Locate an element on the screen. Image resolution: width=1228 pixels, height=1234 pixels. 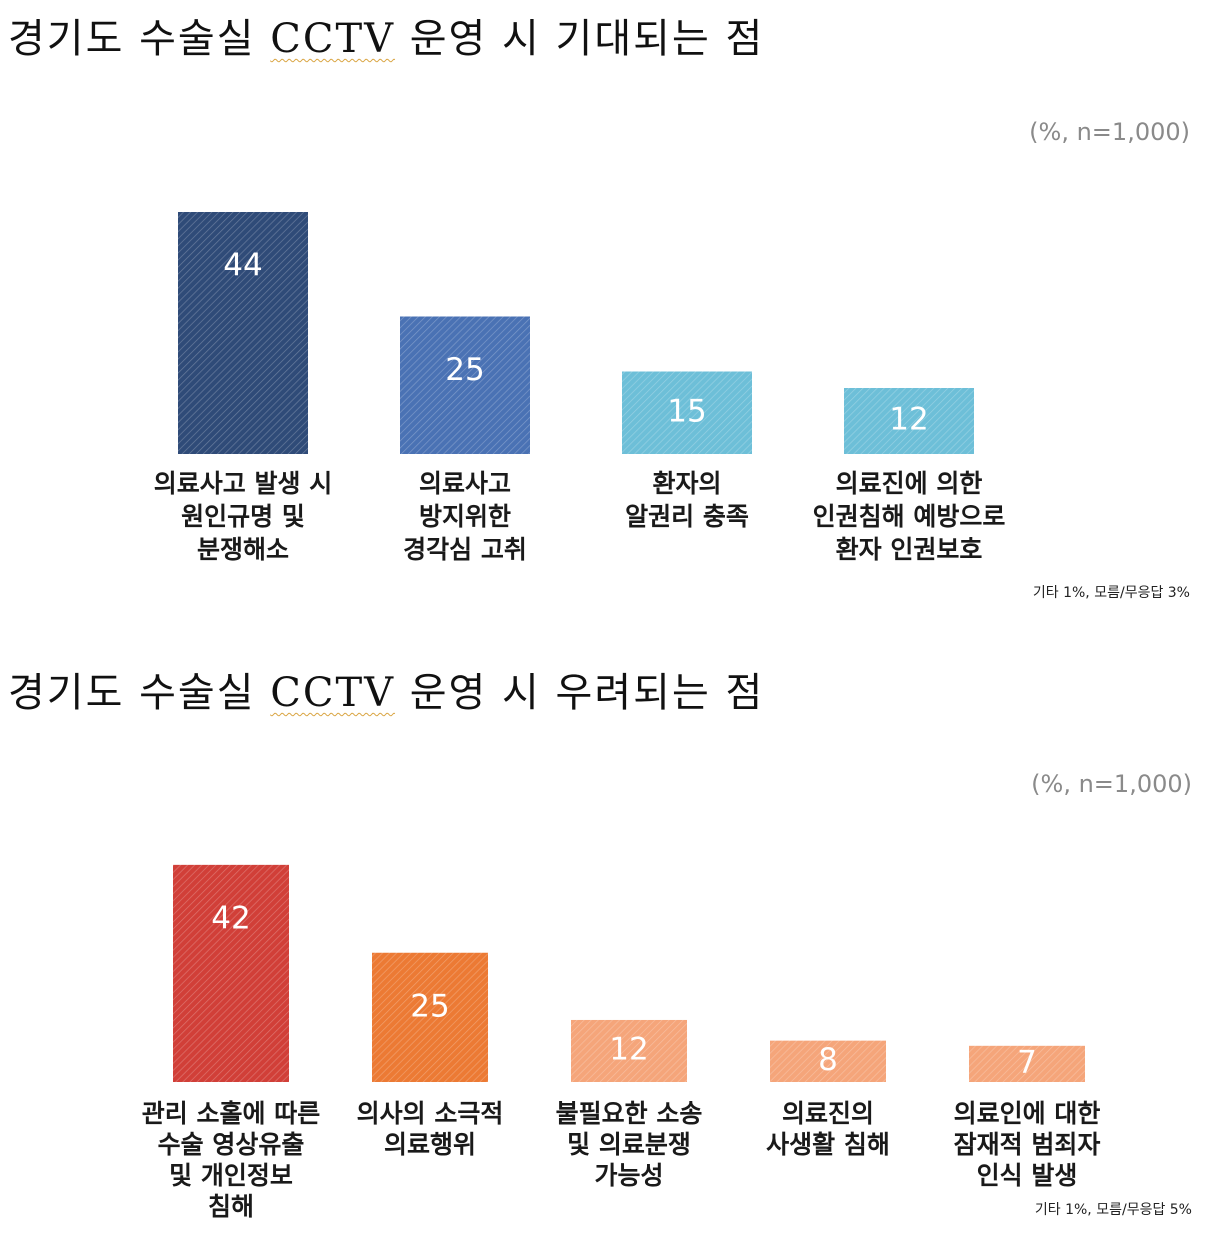
category-label-3: 알권리 충족 is located at coordinates (687, 516).